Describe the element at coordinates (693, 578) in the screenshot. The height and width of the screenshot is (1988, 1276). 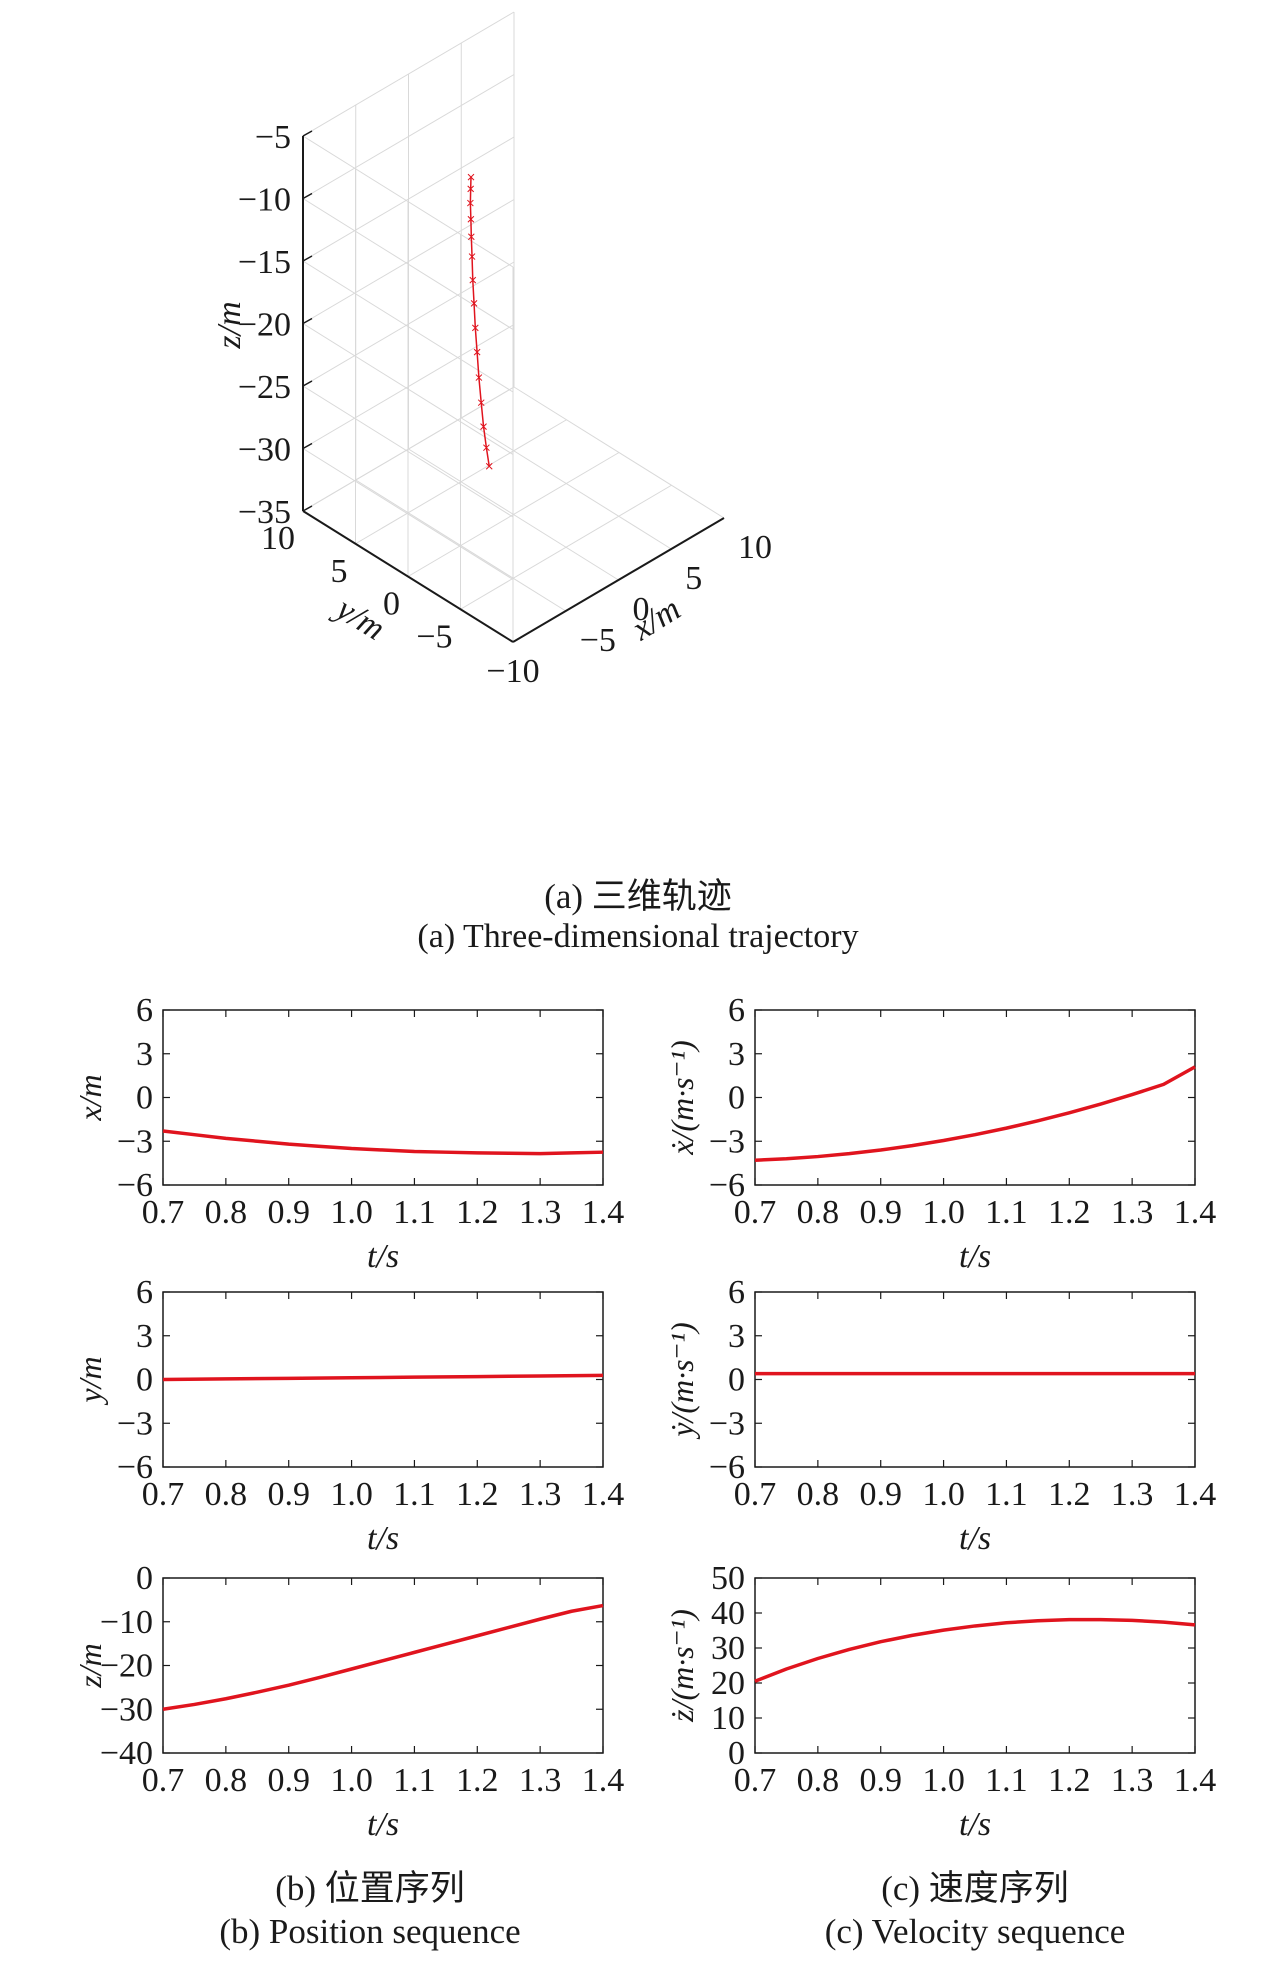
I see `x-tick-label: 5` at that location.